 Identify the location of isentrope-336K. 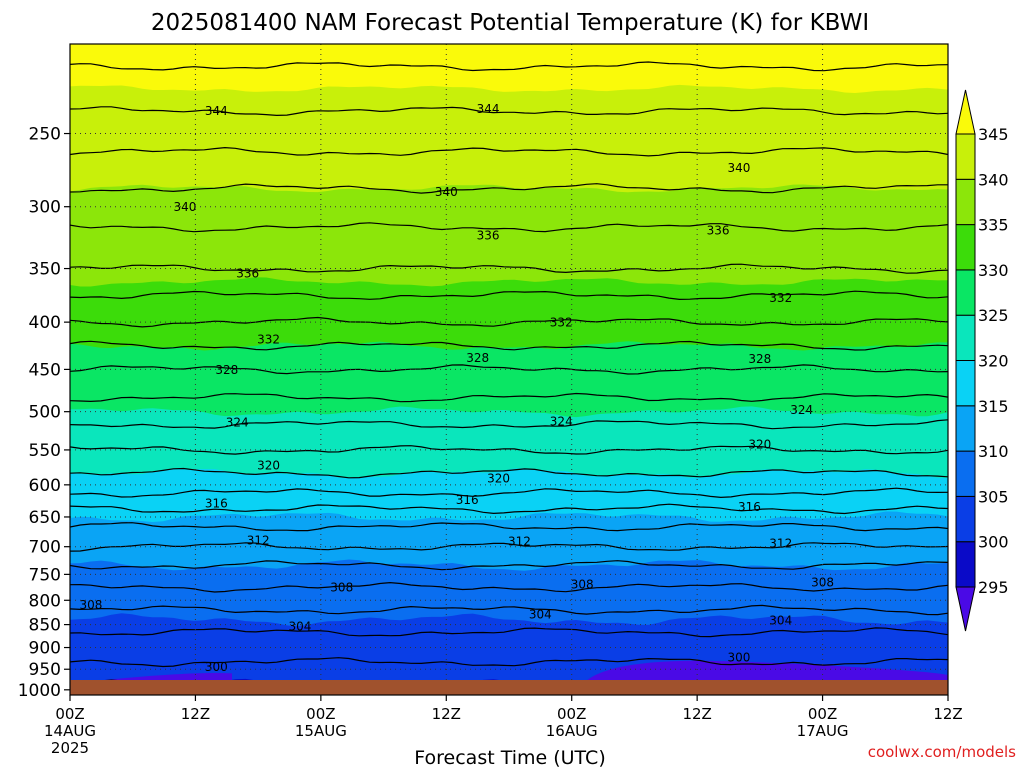
(509, 268).